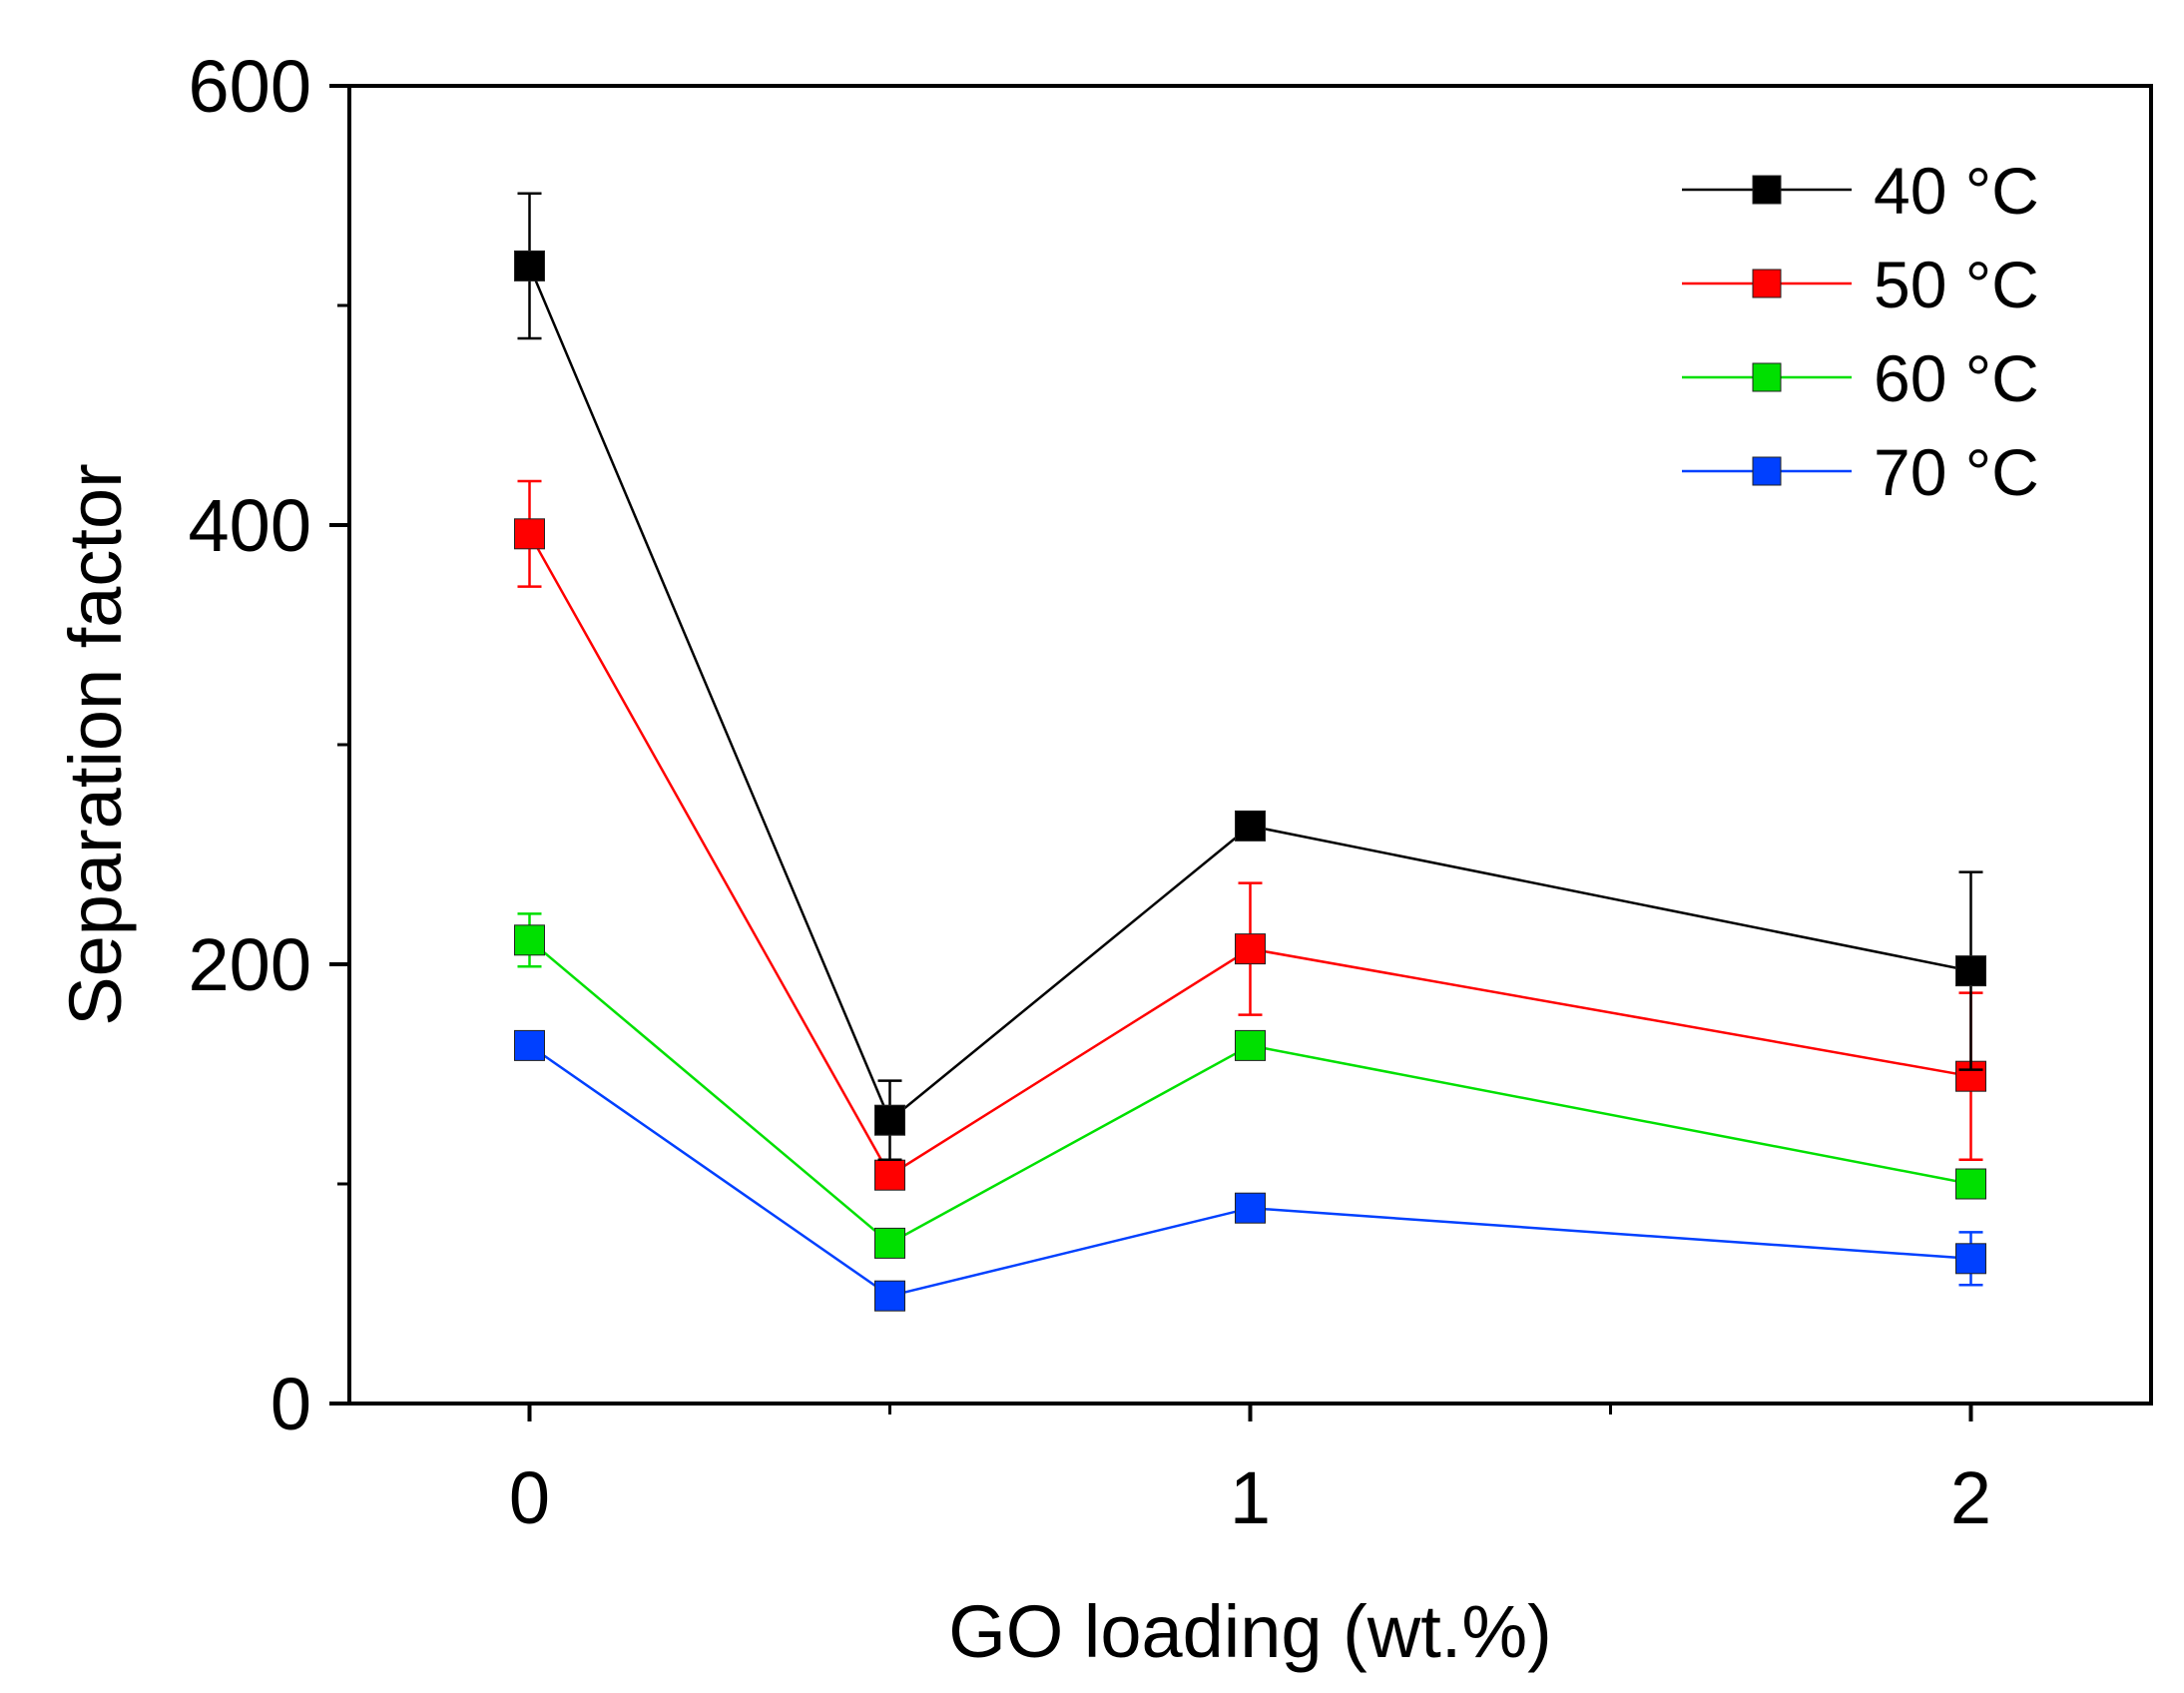 Image resolution: width=2184 pixels, height=1693 pixels. Describe the element at coordinates (1860, 191) in the screenshot. I see `legend-item-40-c: 40 °C` at that location.